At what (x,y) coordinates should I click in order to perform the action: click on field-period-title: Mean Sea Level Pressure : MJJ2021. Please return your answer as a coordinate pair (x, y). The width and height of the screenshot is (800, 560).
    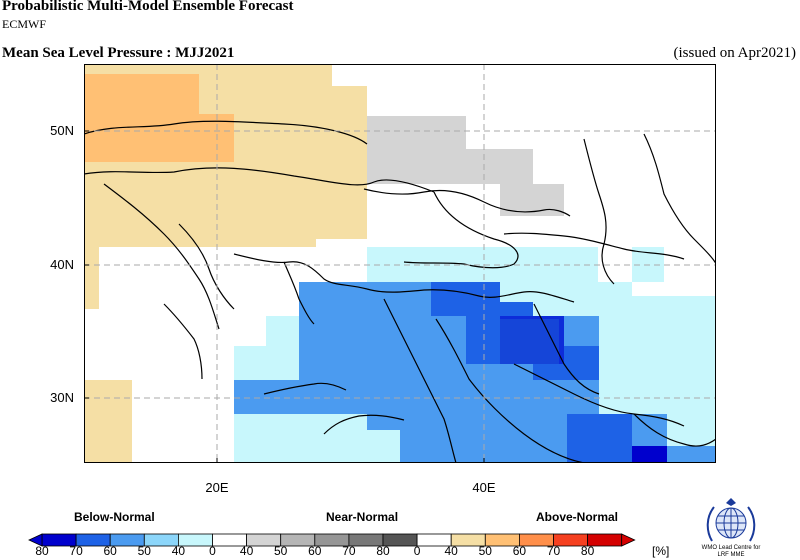
    Looking at the image, I should click on (118, 53).